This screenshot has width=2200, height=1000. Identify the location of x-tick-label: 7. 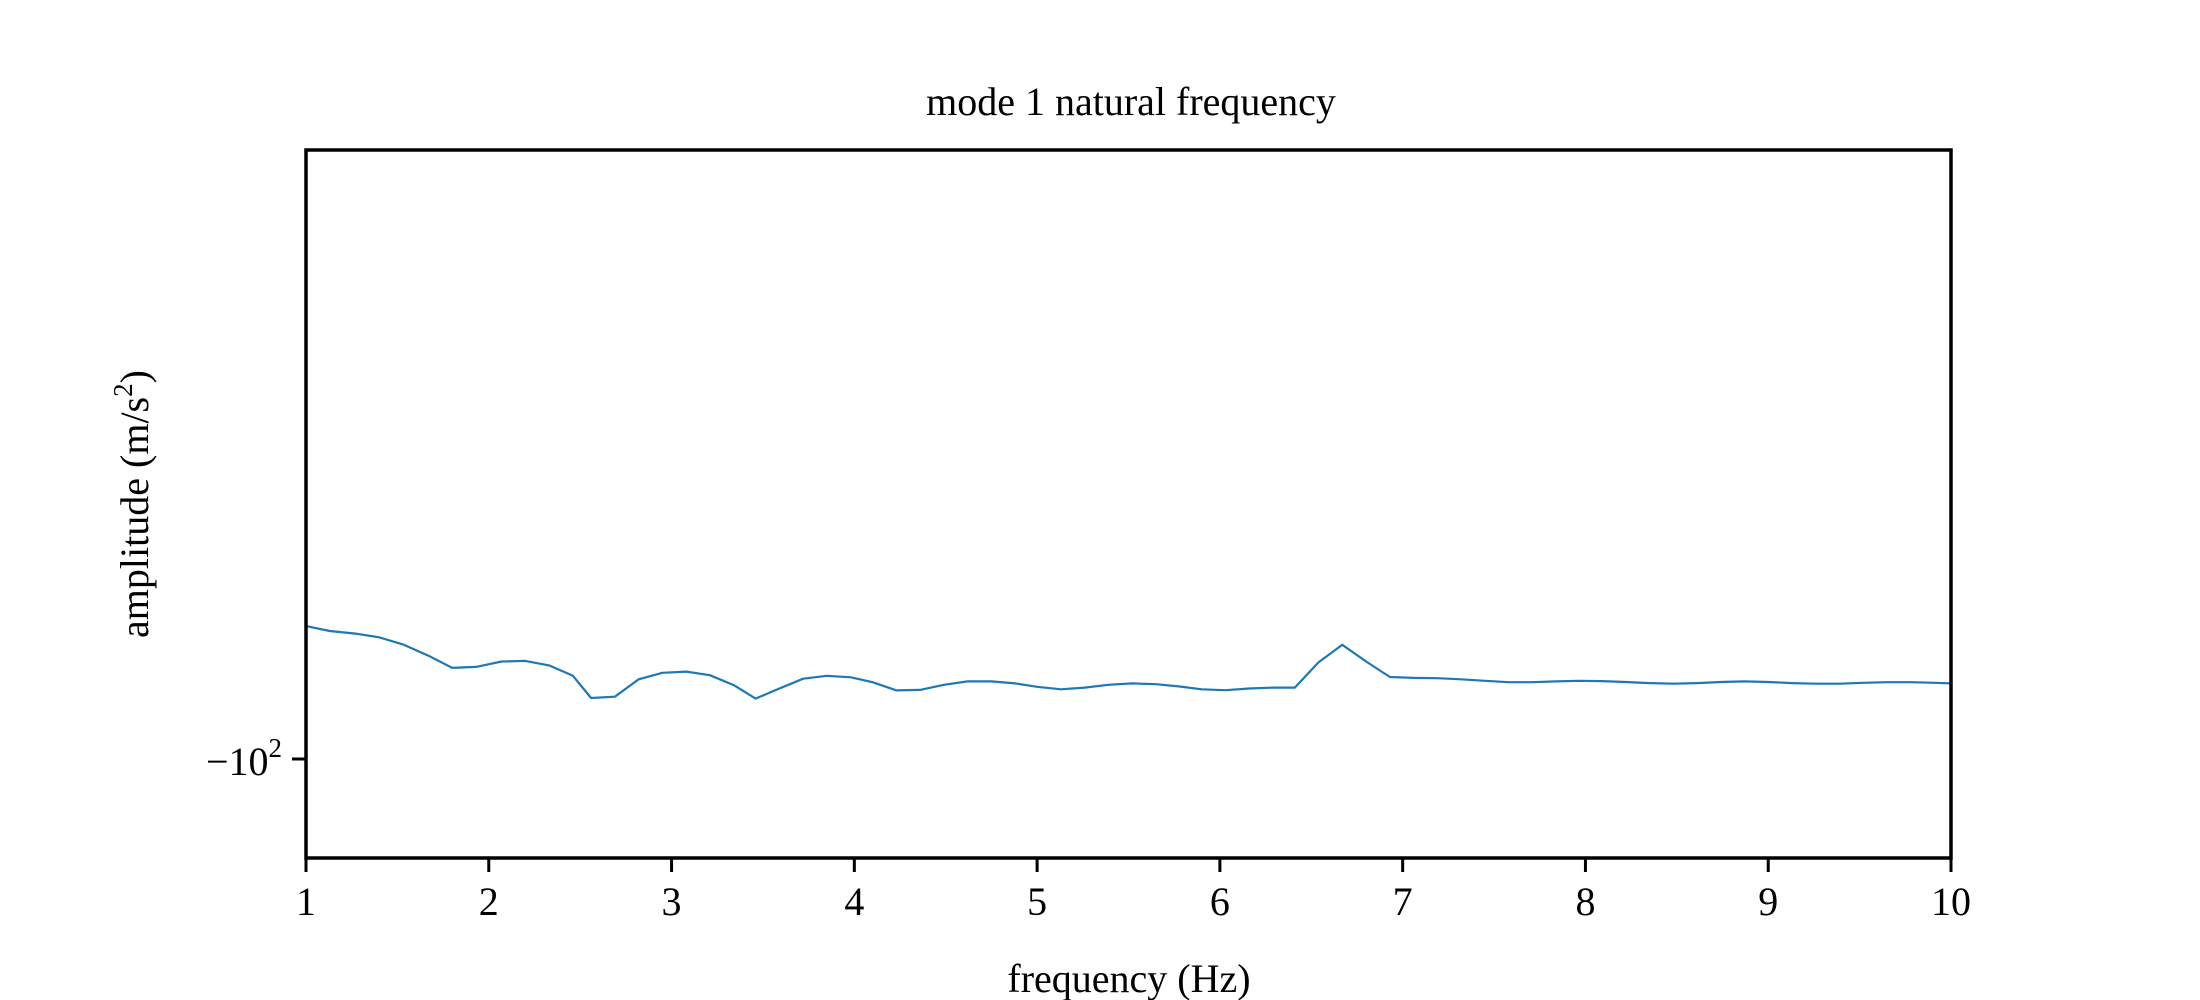
(1403, 901).